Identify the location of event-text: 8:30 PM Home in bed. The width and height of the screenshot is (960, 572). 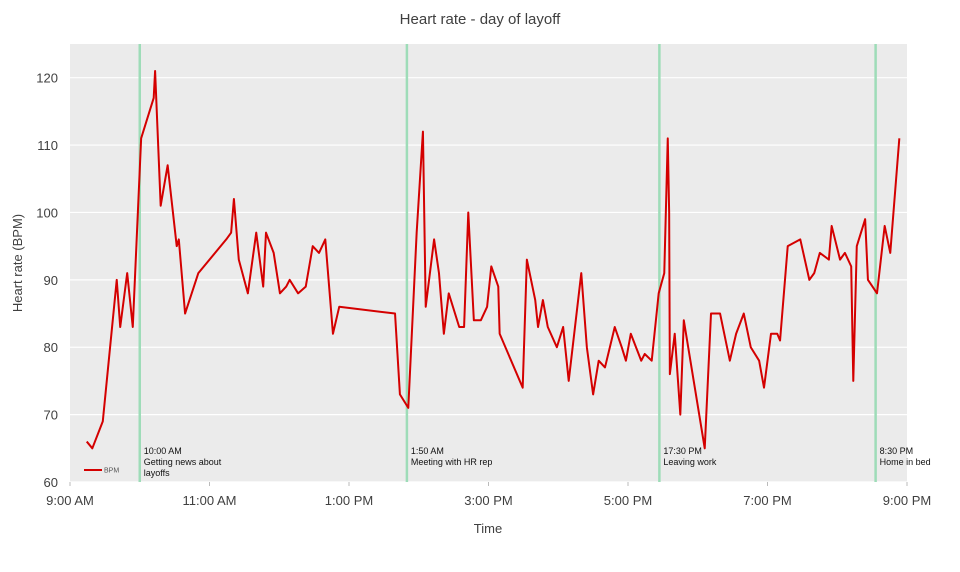
(920, 457).